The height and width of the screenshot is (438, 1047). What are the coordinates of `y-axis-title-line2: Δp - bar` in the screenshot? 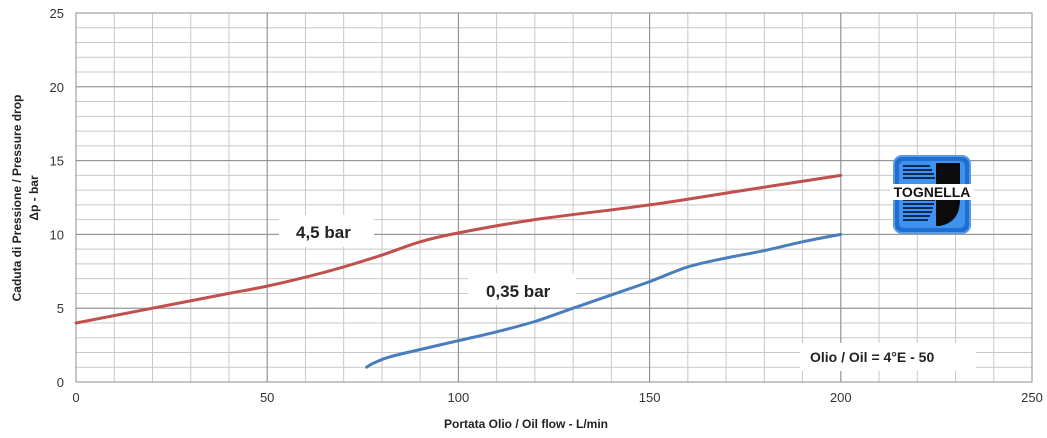 It's located at (34, 198).